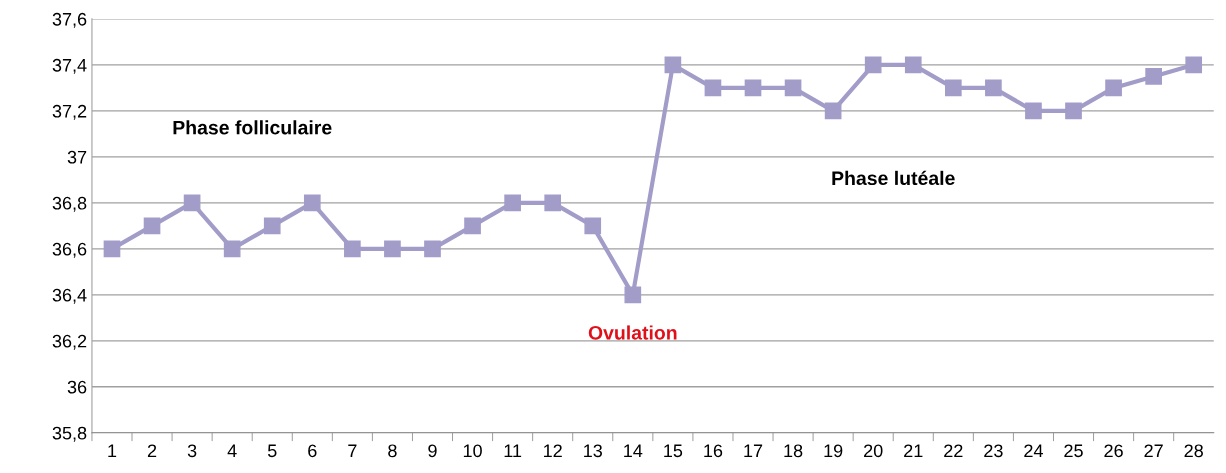  Describe the element at coordinates (833, 451) in the screenshot. I see `x-tick-label: 19` at that location.